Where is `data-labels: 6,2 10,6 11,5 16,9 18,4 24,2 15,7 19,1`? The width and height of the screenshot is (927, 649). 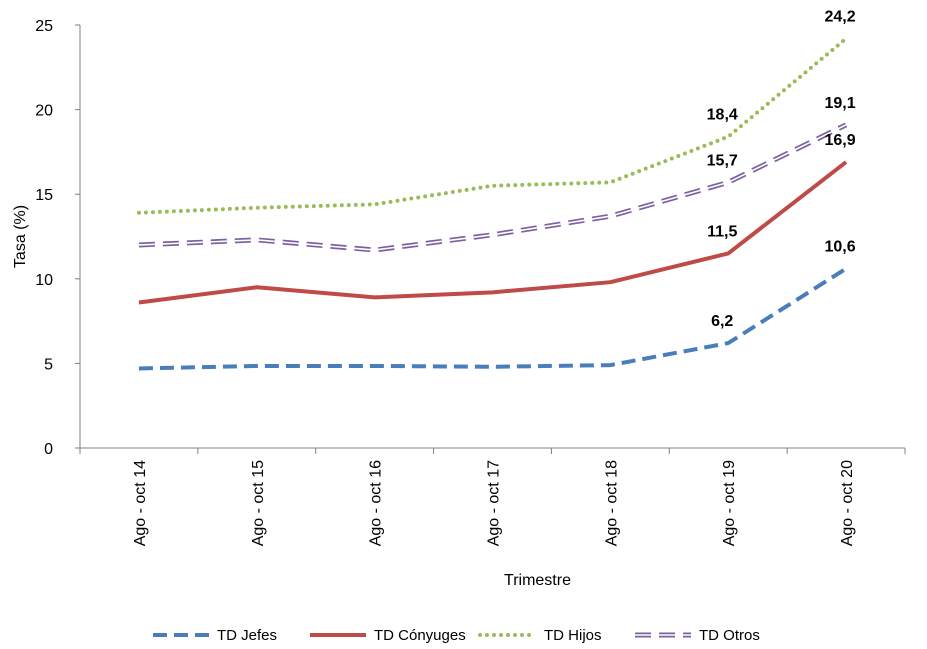 data-labels: 6,2 10,6 11,5 16,9 18,4 24,2 15,7 19,1 is located at coordinates (781, 170).